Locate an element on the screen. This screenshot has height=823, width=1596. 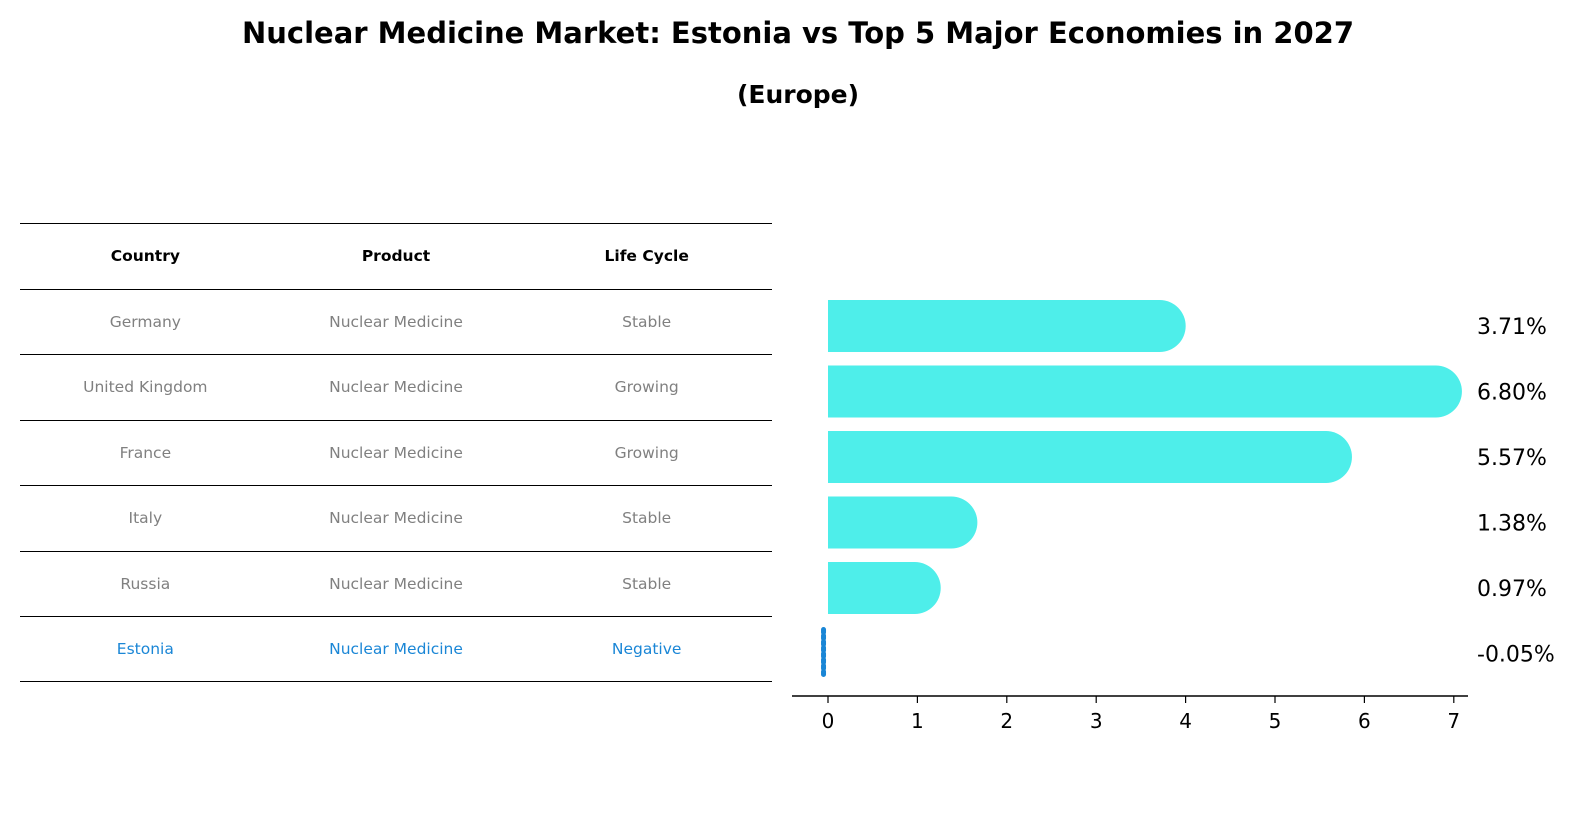
table-row: Germany Nuclear Medicine Stable is located at coordinates (396, 321).